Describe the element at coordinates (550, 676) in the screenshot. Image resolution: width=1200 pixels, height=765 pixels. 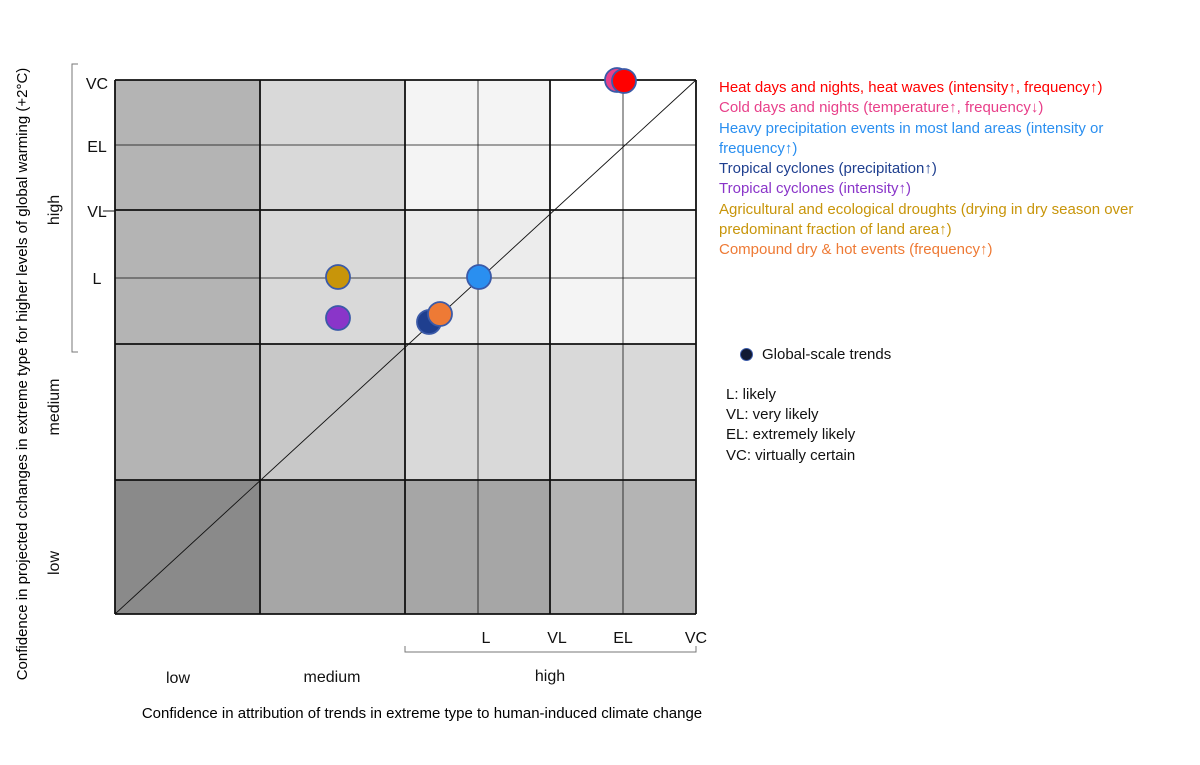
I see `x-category-high: high` at that location.